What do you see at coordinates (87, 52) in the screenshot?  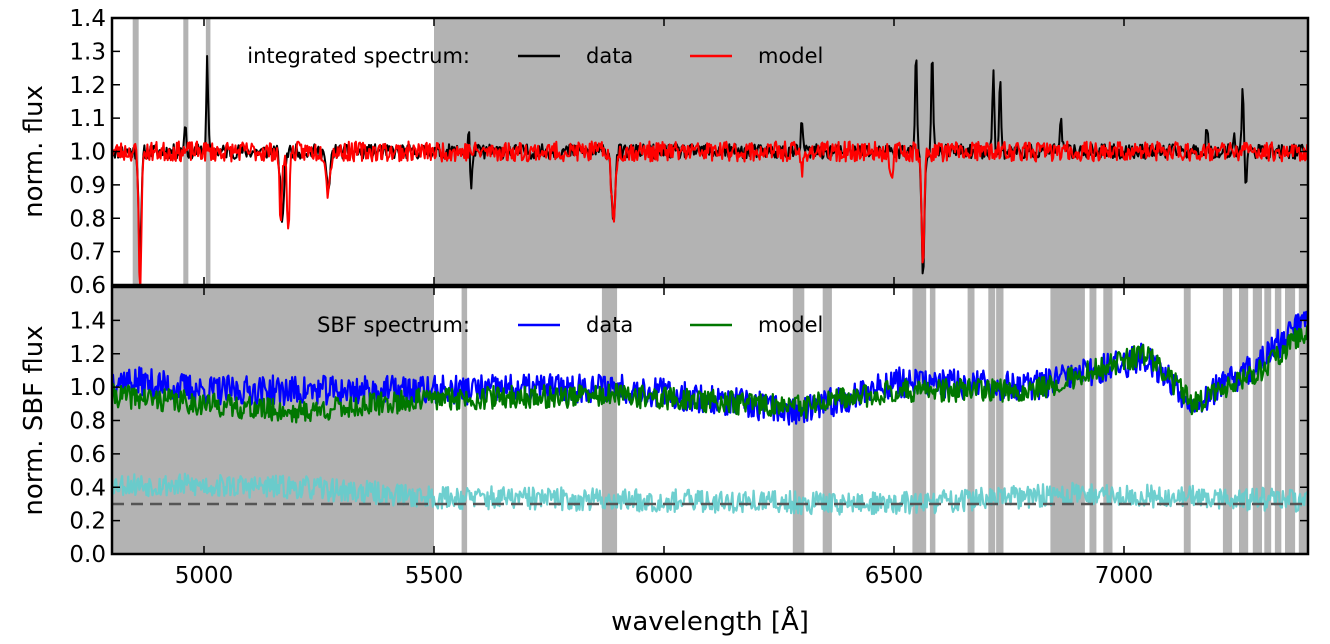 I see `ytick-label-top-7: 1.3` at bounding box center [87, 52].